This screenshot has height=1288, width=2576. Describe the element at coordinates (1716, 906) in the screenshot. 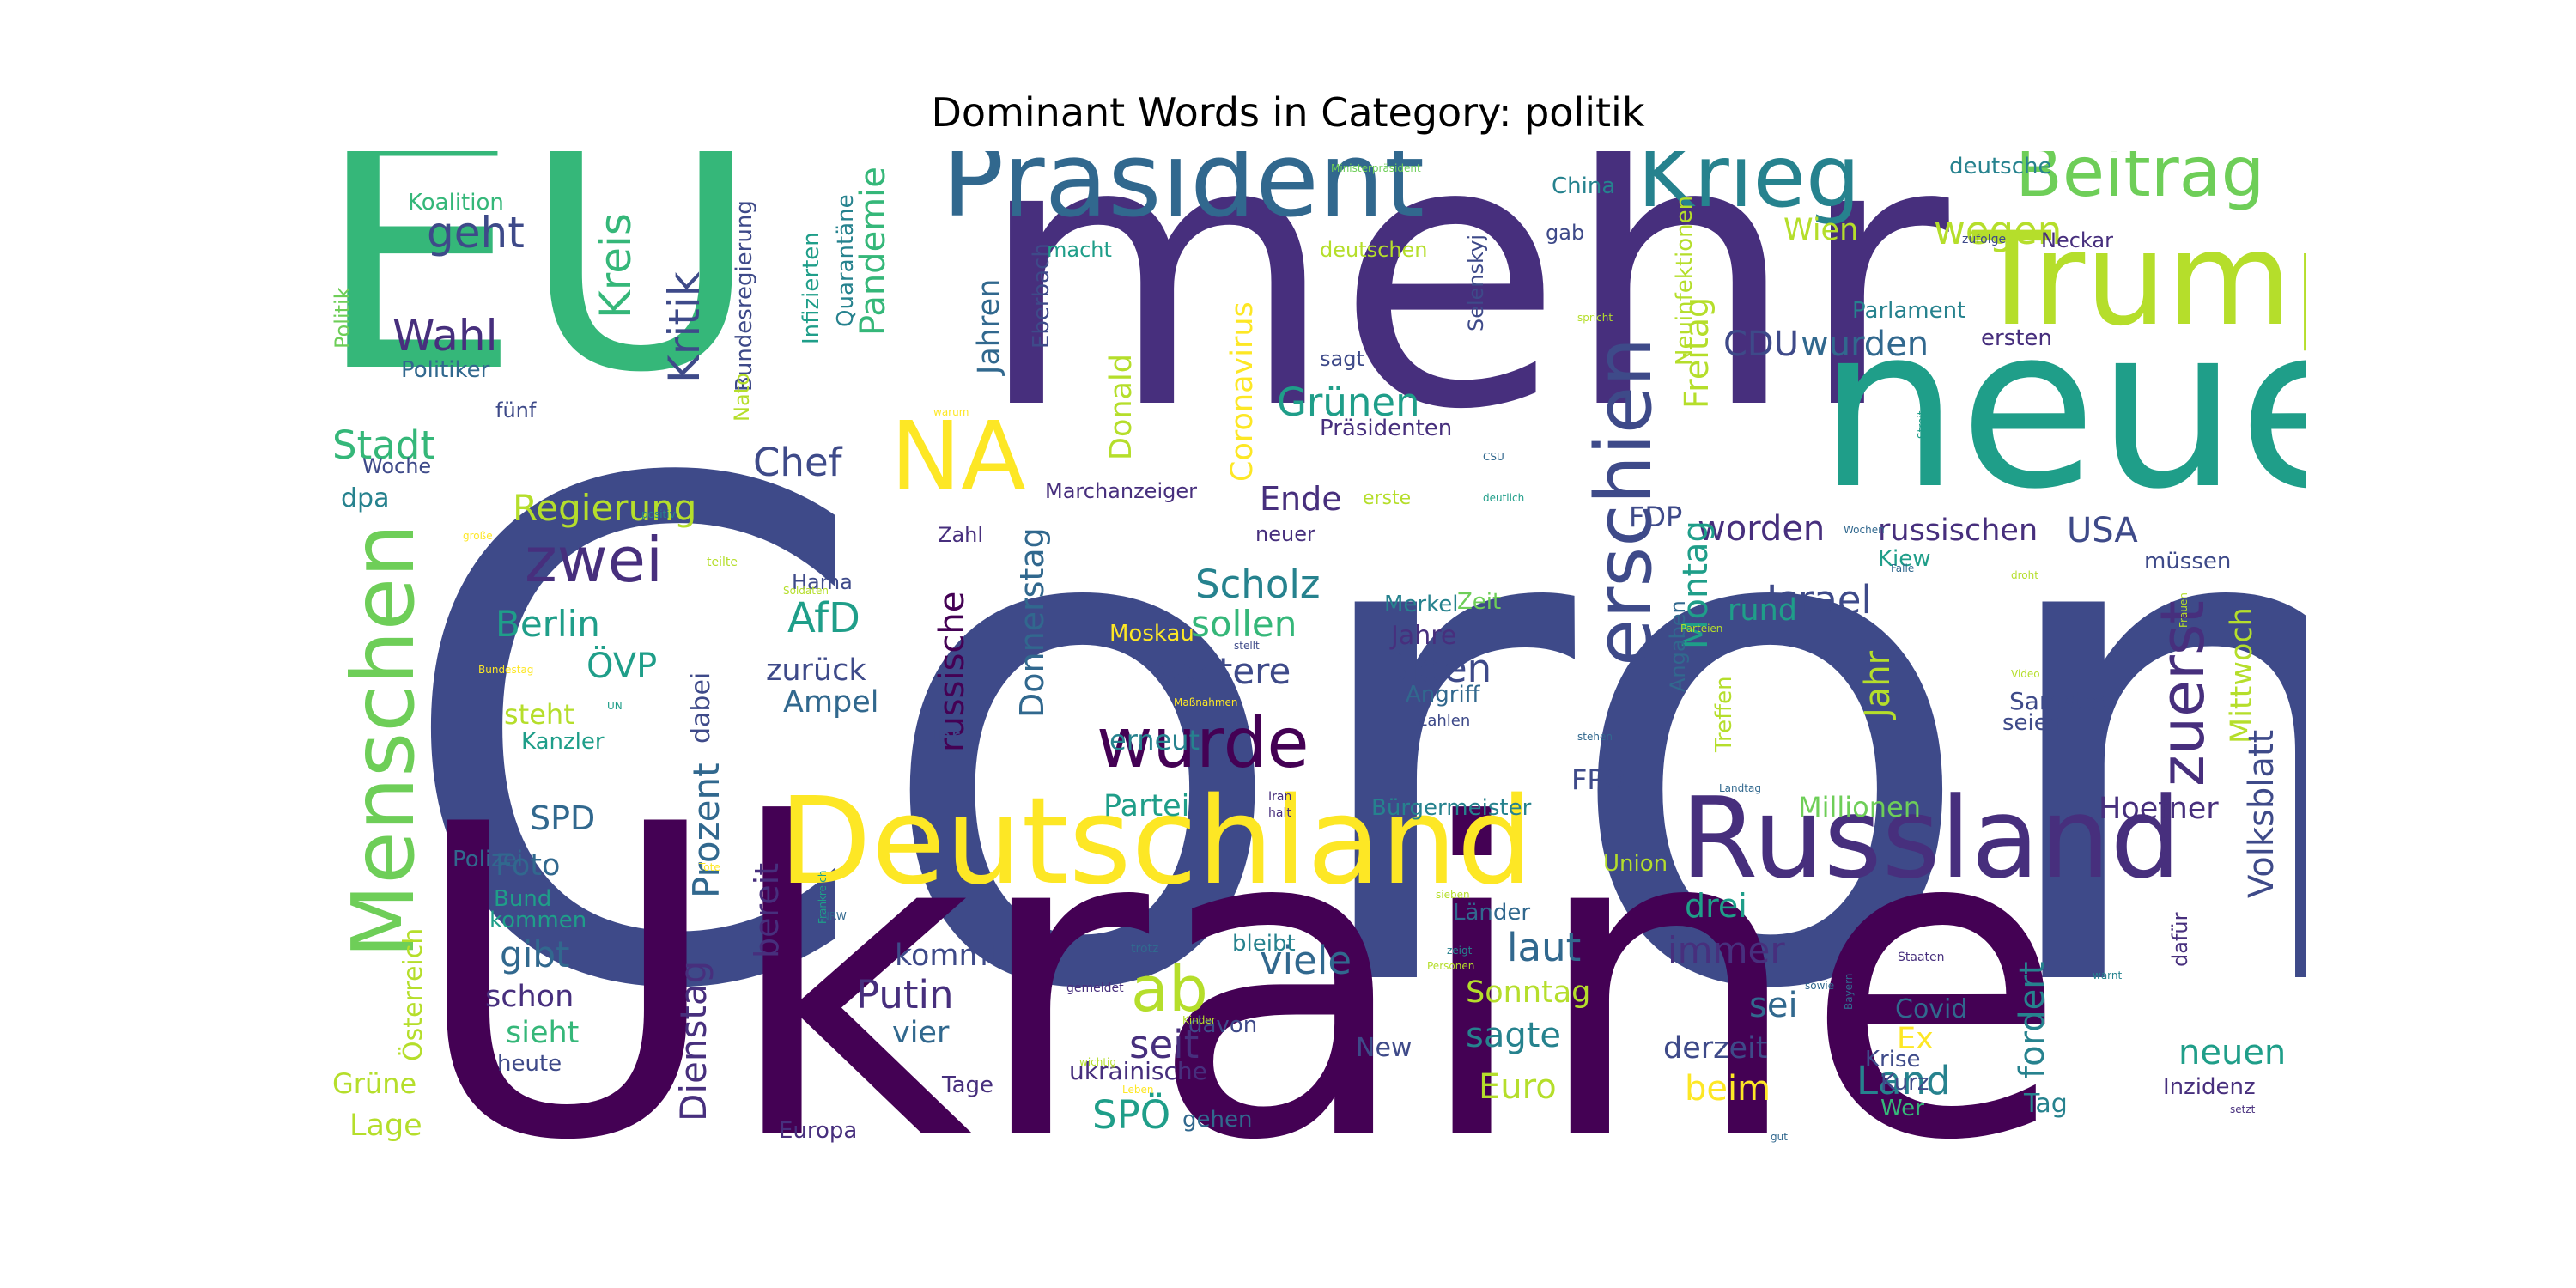

I see `cloud-word: drei` at that location.